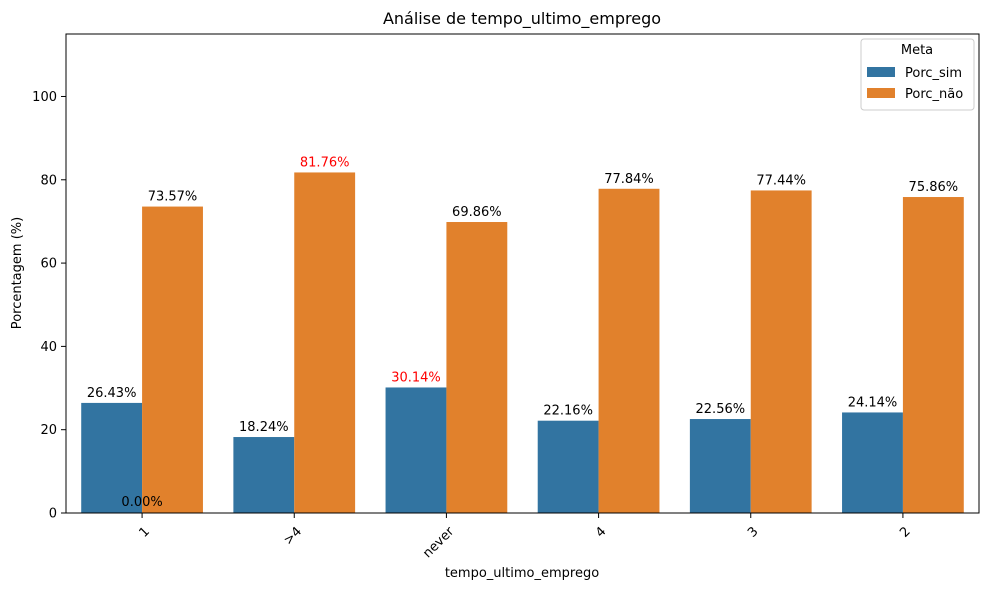 The width and height of the screenshot is (989, 590). I want to click on bar-label-porc-n-o-3: 77.44%, so click(781, 180).